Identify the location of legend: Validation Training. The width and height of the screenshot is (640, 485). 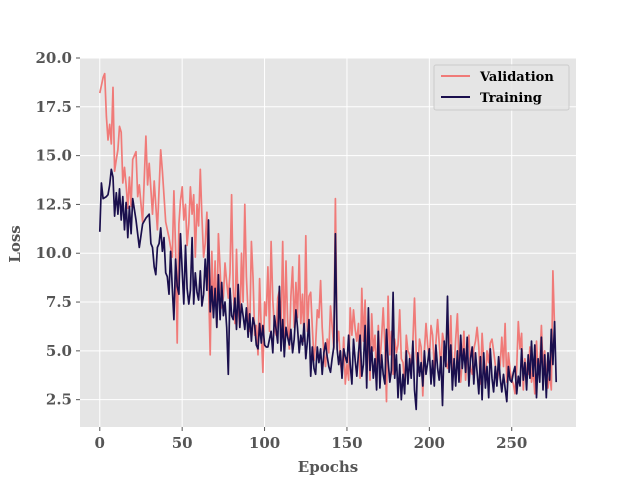
(501, 87).